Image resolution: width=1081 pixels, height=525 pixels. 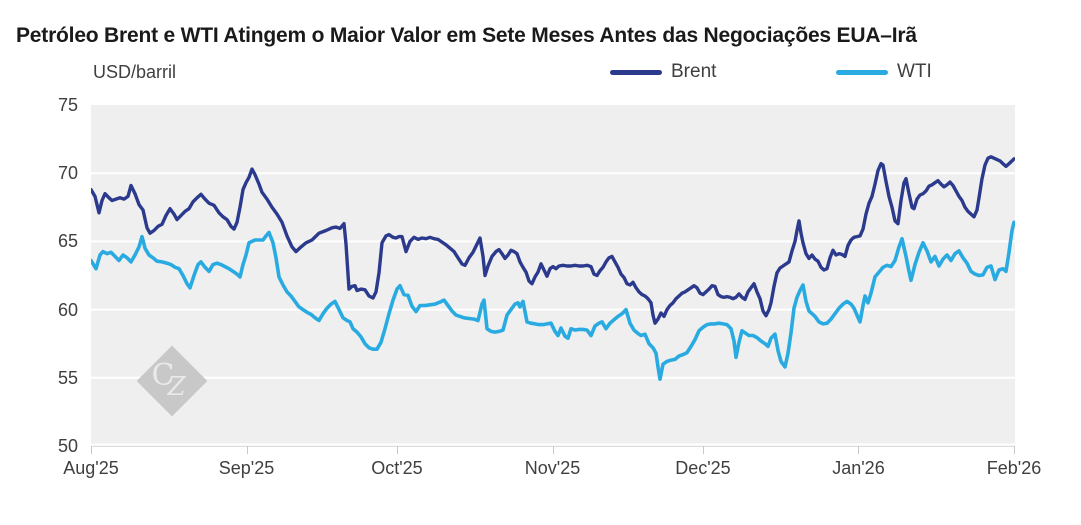 What do you see at coordinates (91, 468) in the screenshot?
I see `x-tick-label-Aug'25: Aug'25` at bounding box center [91, 468].